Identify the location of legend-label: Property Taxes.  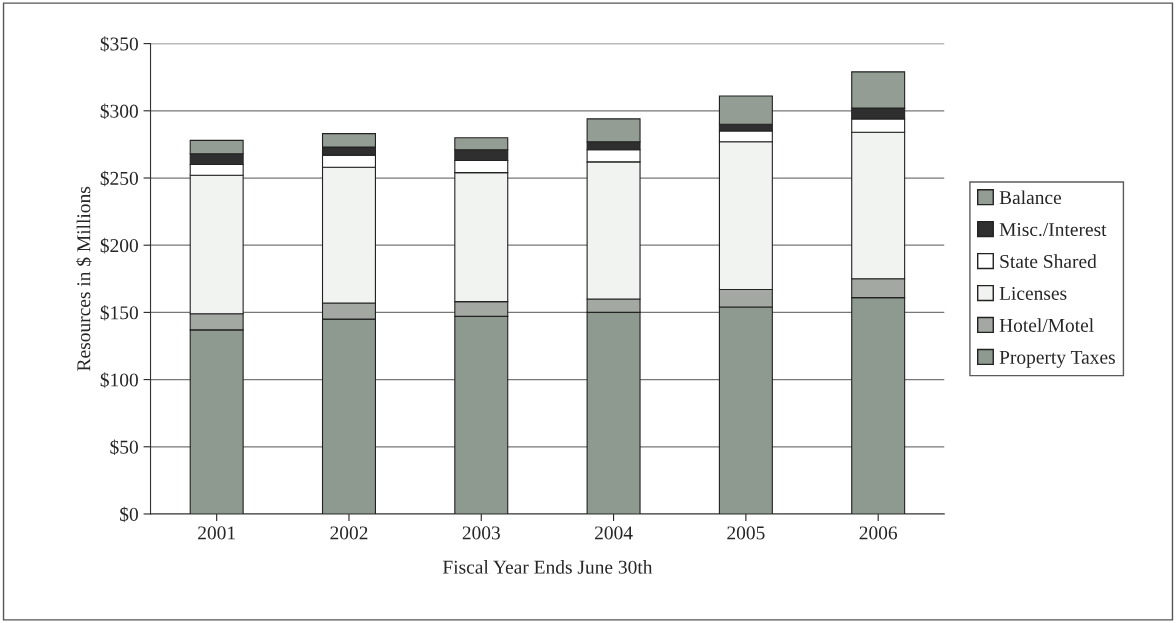
(1057, 359).